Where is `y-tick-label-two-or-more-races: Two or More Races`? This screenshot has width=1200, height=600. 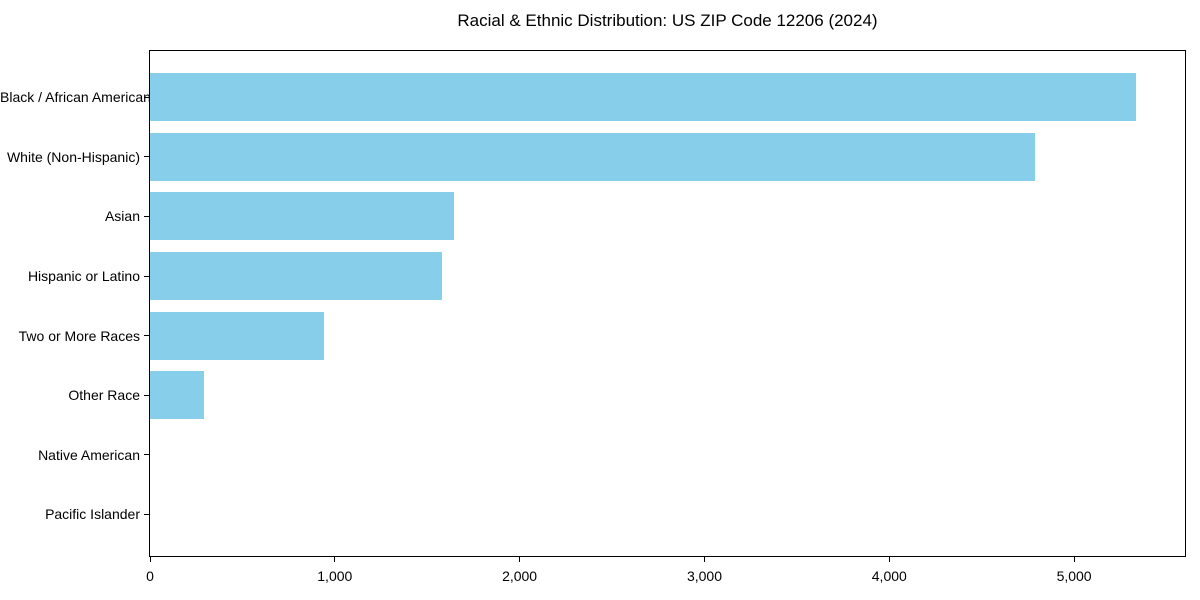
y-tick-label-two-or-more-races: Two or More Races is located at coordinates (79, 335).